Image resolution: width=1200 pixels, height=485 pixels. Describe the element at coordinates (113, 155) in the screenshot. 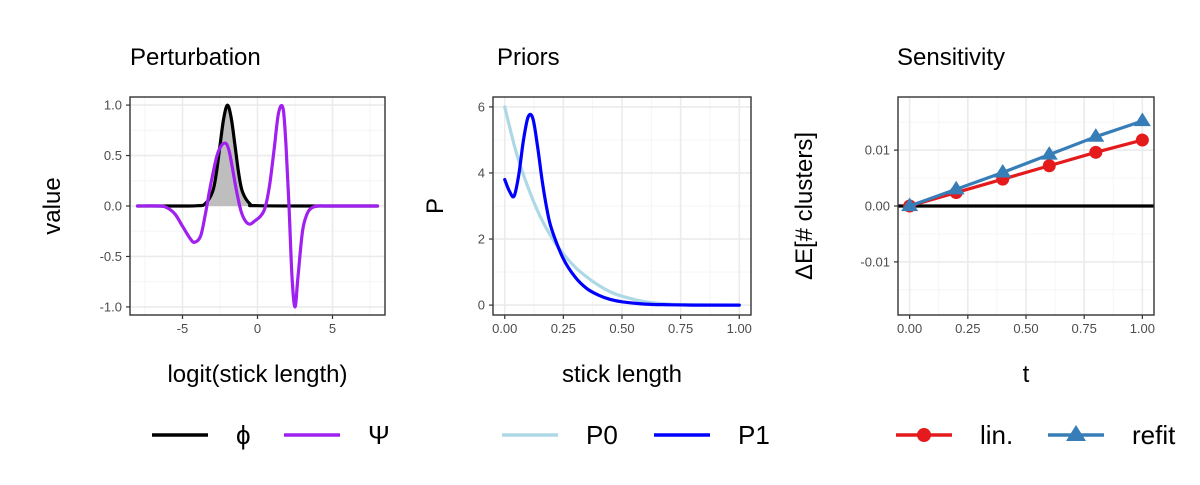

I see `y-tick-label: 0.5` at that location.